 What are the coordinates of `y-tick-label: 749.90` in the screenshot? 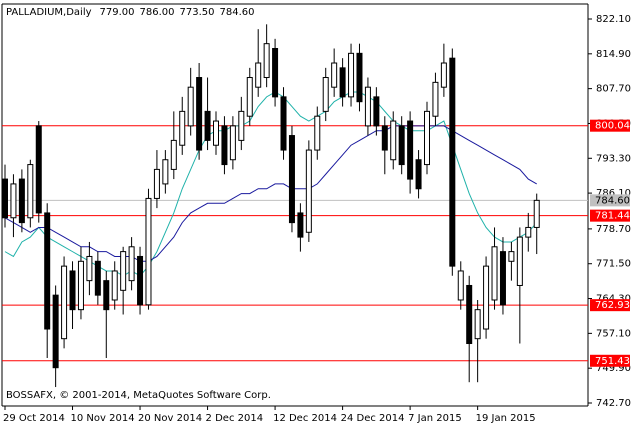 It's located at (613, 368).